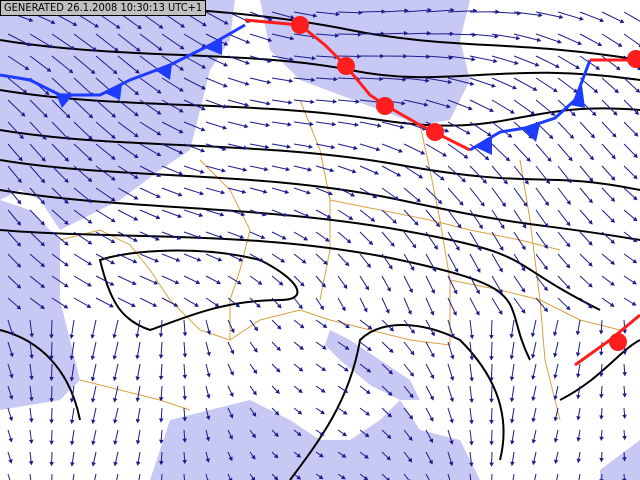 The width and height of the screenshot is (640, 480). What do you see at coordinates (385, 106) in the screenshot?
I see `warm-front-semicircle` at bounding box center [385, 106].